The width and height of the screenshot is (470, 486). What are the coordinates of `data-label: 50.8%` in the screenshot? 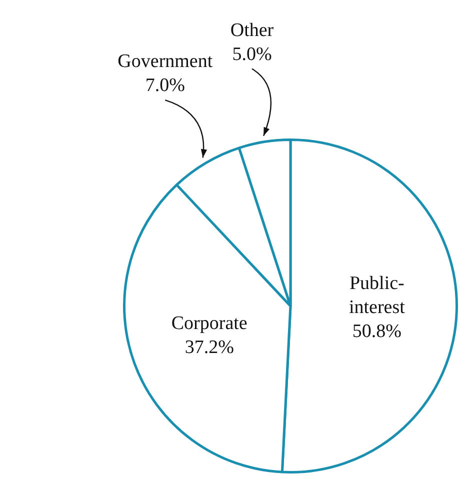 It's located at (377, 331).